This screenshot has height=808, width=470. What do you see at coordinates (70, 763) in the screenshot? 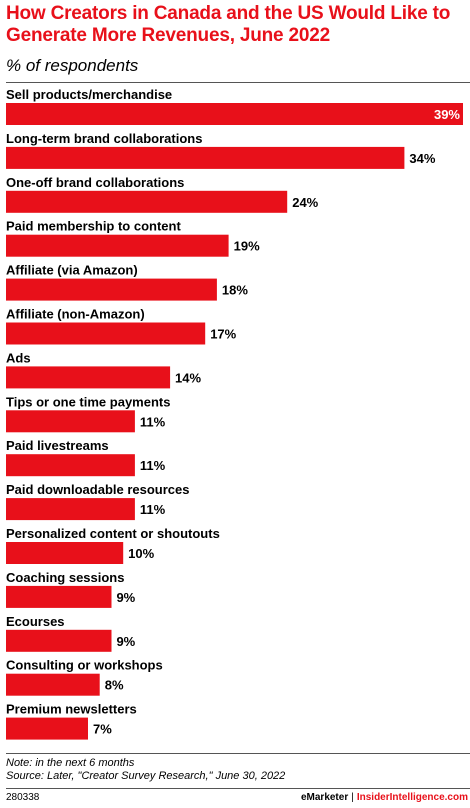
I see `chart-note: Note: in the next 6 months` at bounding box center [70, 763].